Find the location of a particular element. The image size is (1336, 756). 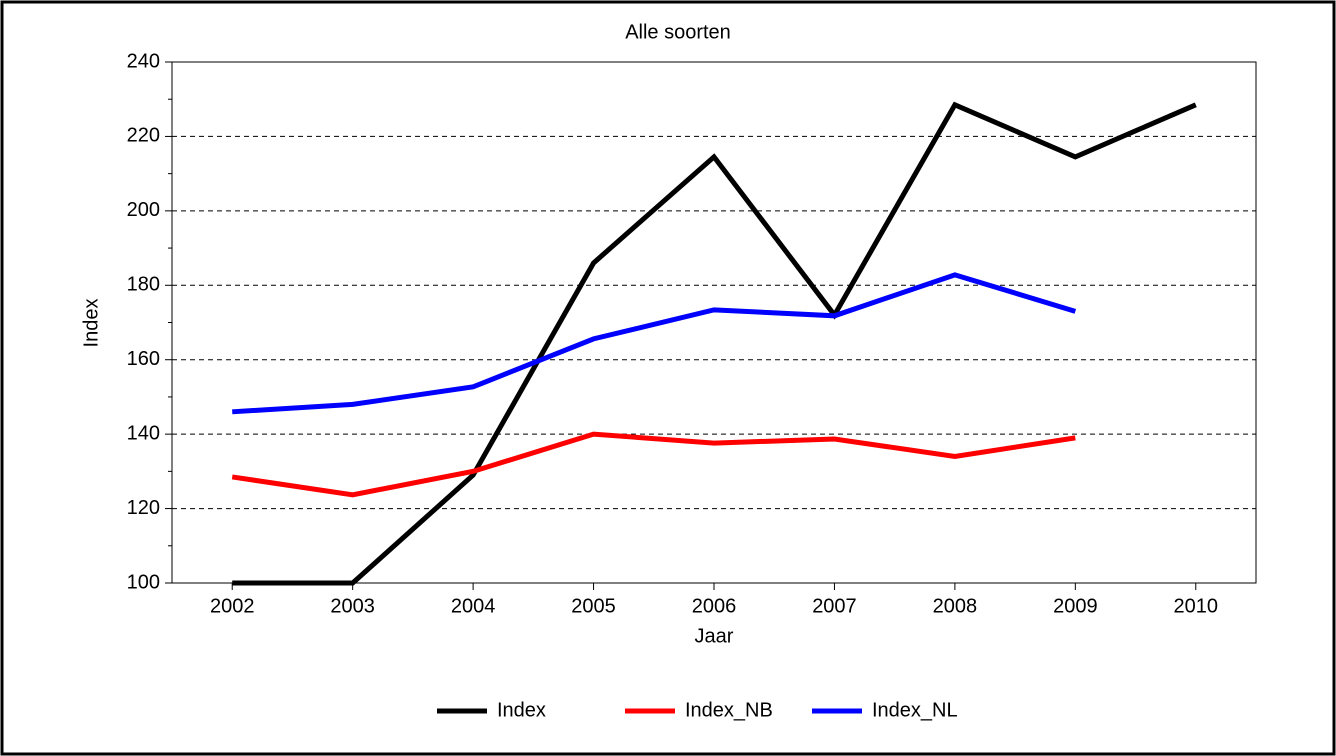

y-tick-label: 220 is located at coordinates (143, 136).